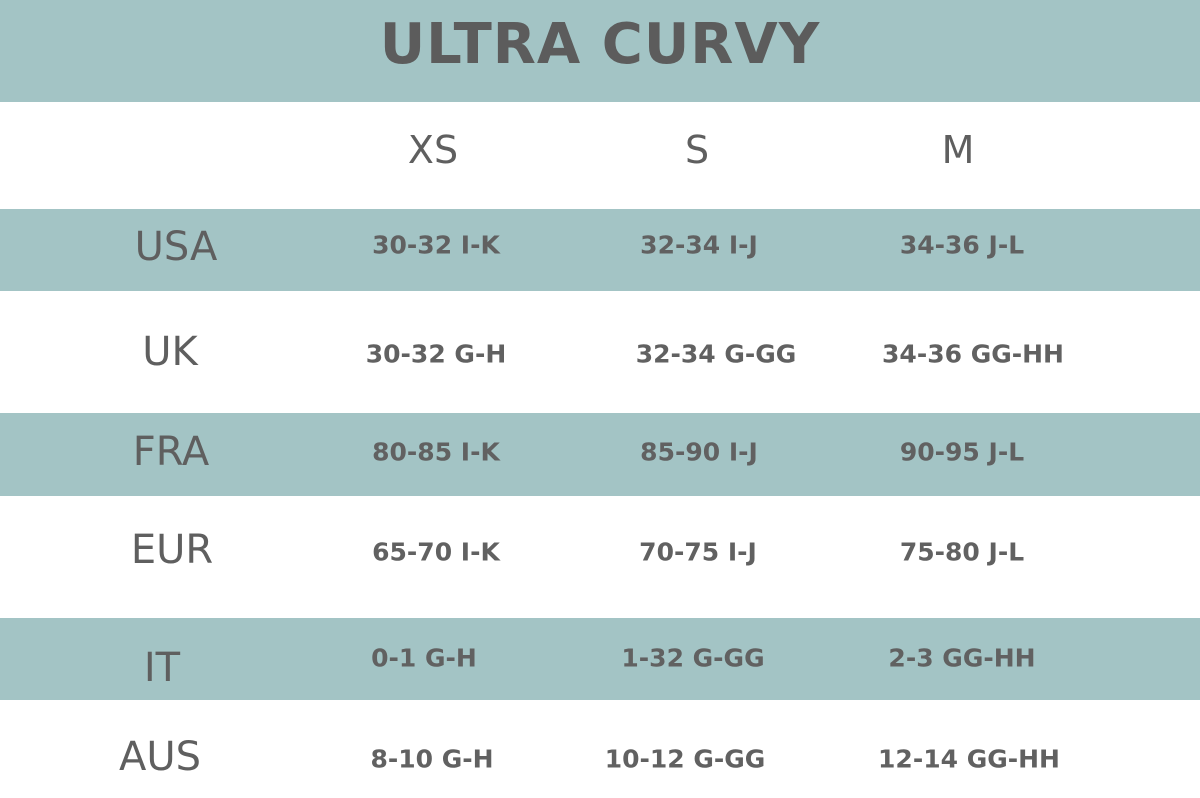 Image resolution: width=1200 pixels, height=798 pixels. Describe the element at coordinates (962, 245) in the screenshot. I see `table-cell: 34-36 J-L` at that location.